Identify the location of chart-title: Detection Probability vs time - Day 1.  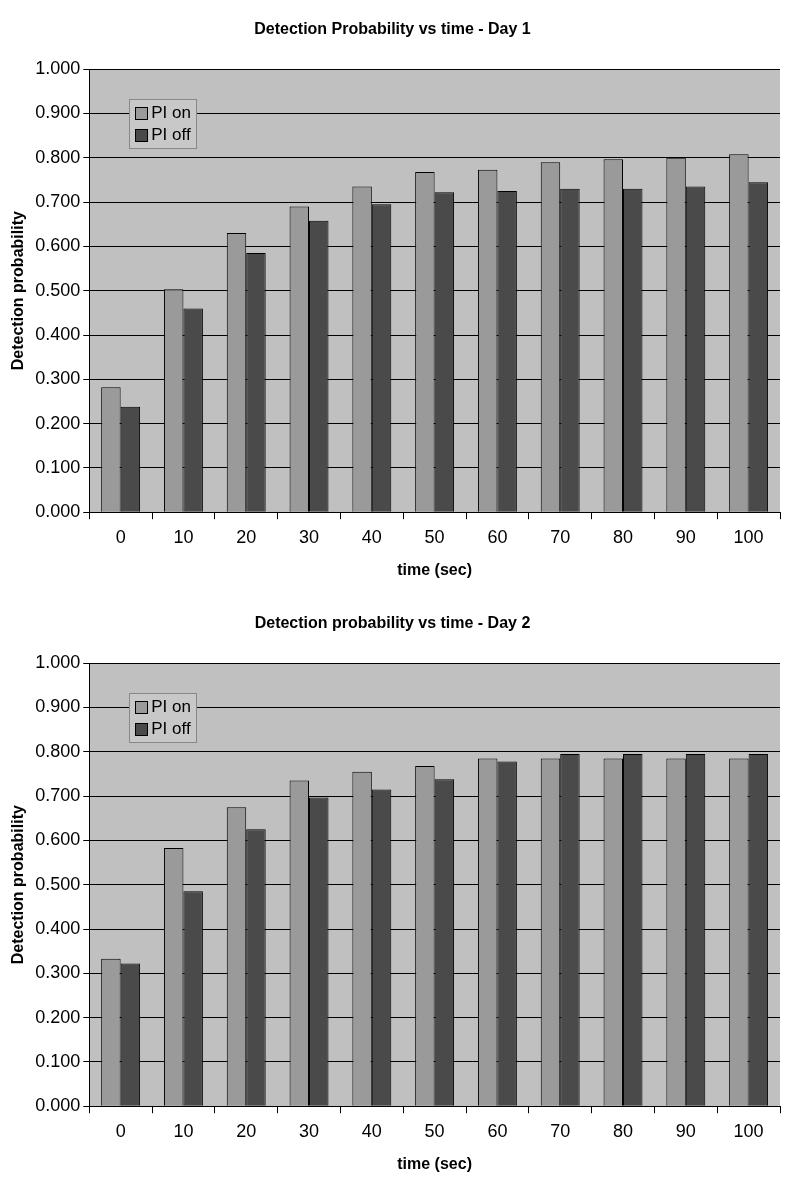
(392, 29).